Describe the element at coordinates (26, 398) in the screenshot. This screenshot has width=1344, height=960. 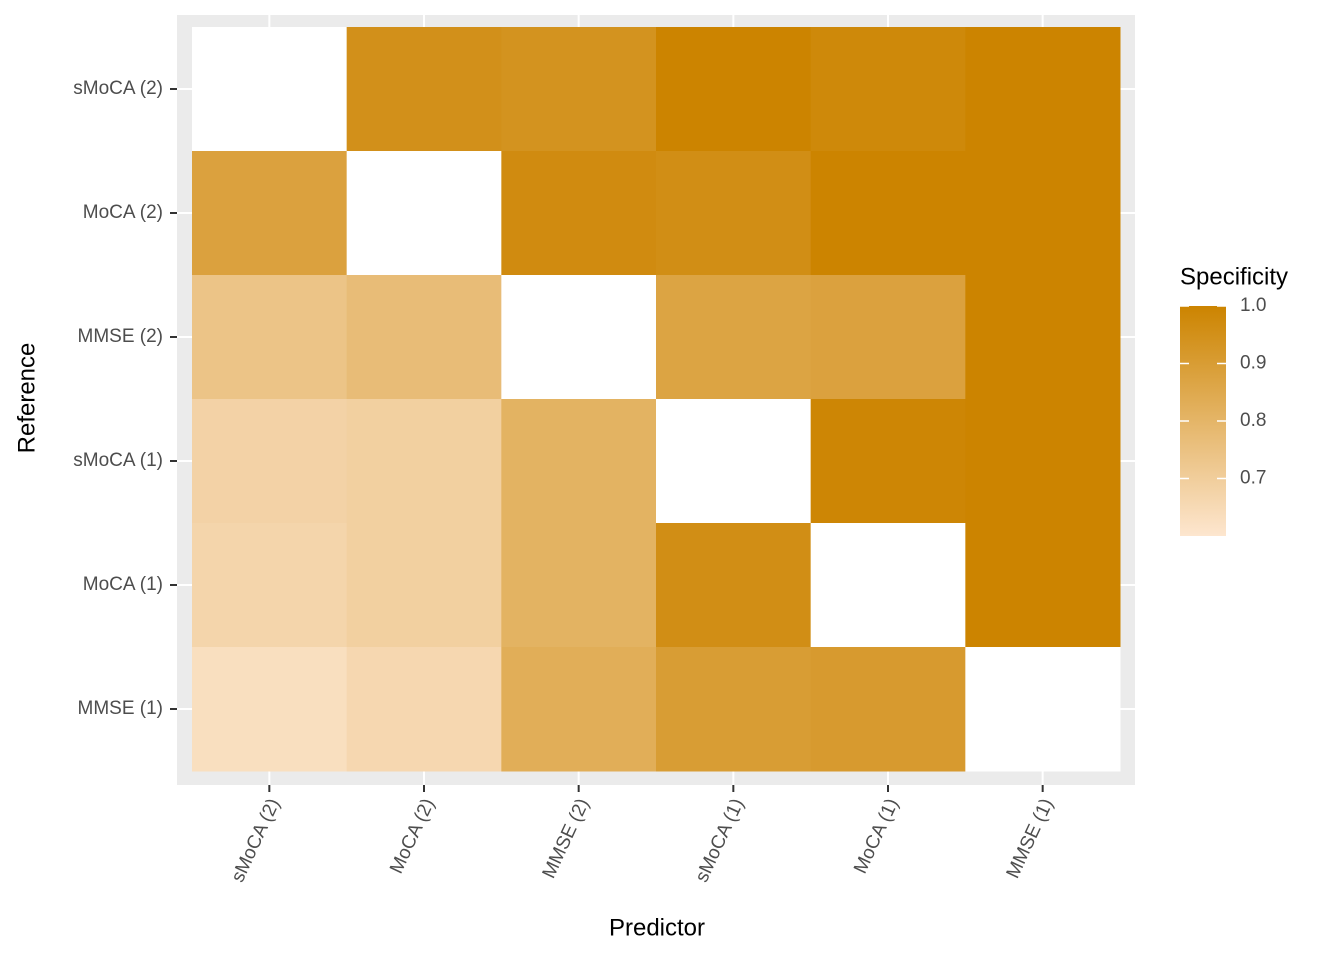
I see `y-axis-title: Reference` at that location.